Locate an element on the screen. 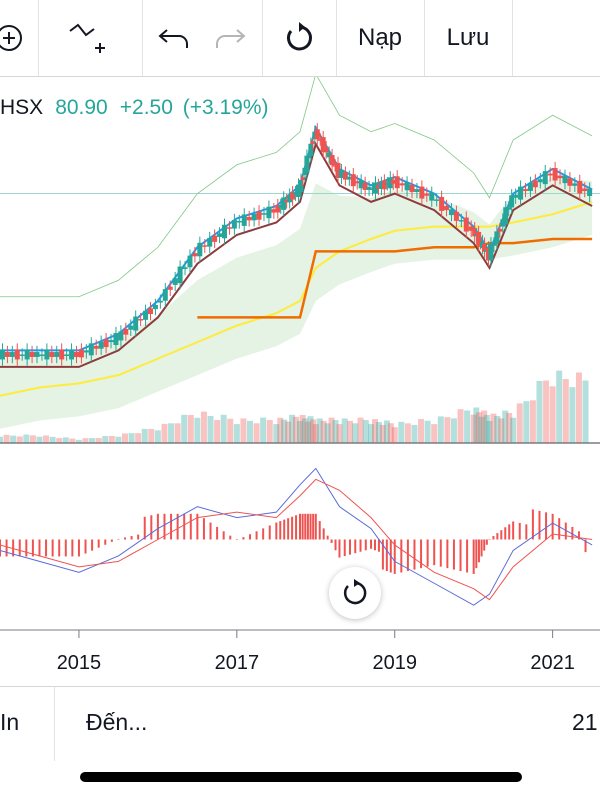 This screenshot has height=800, width=600. moving-average-orange-line is located at coordinates (395, 278).